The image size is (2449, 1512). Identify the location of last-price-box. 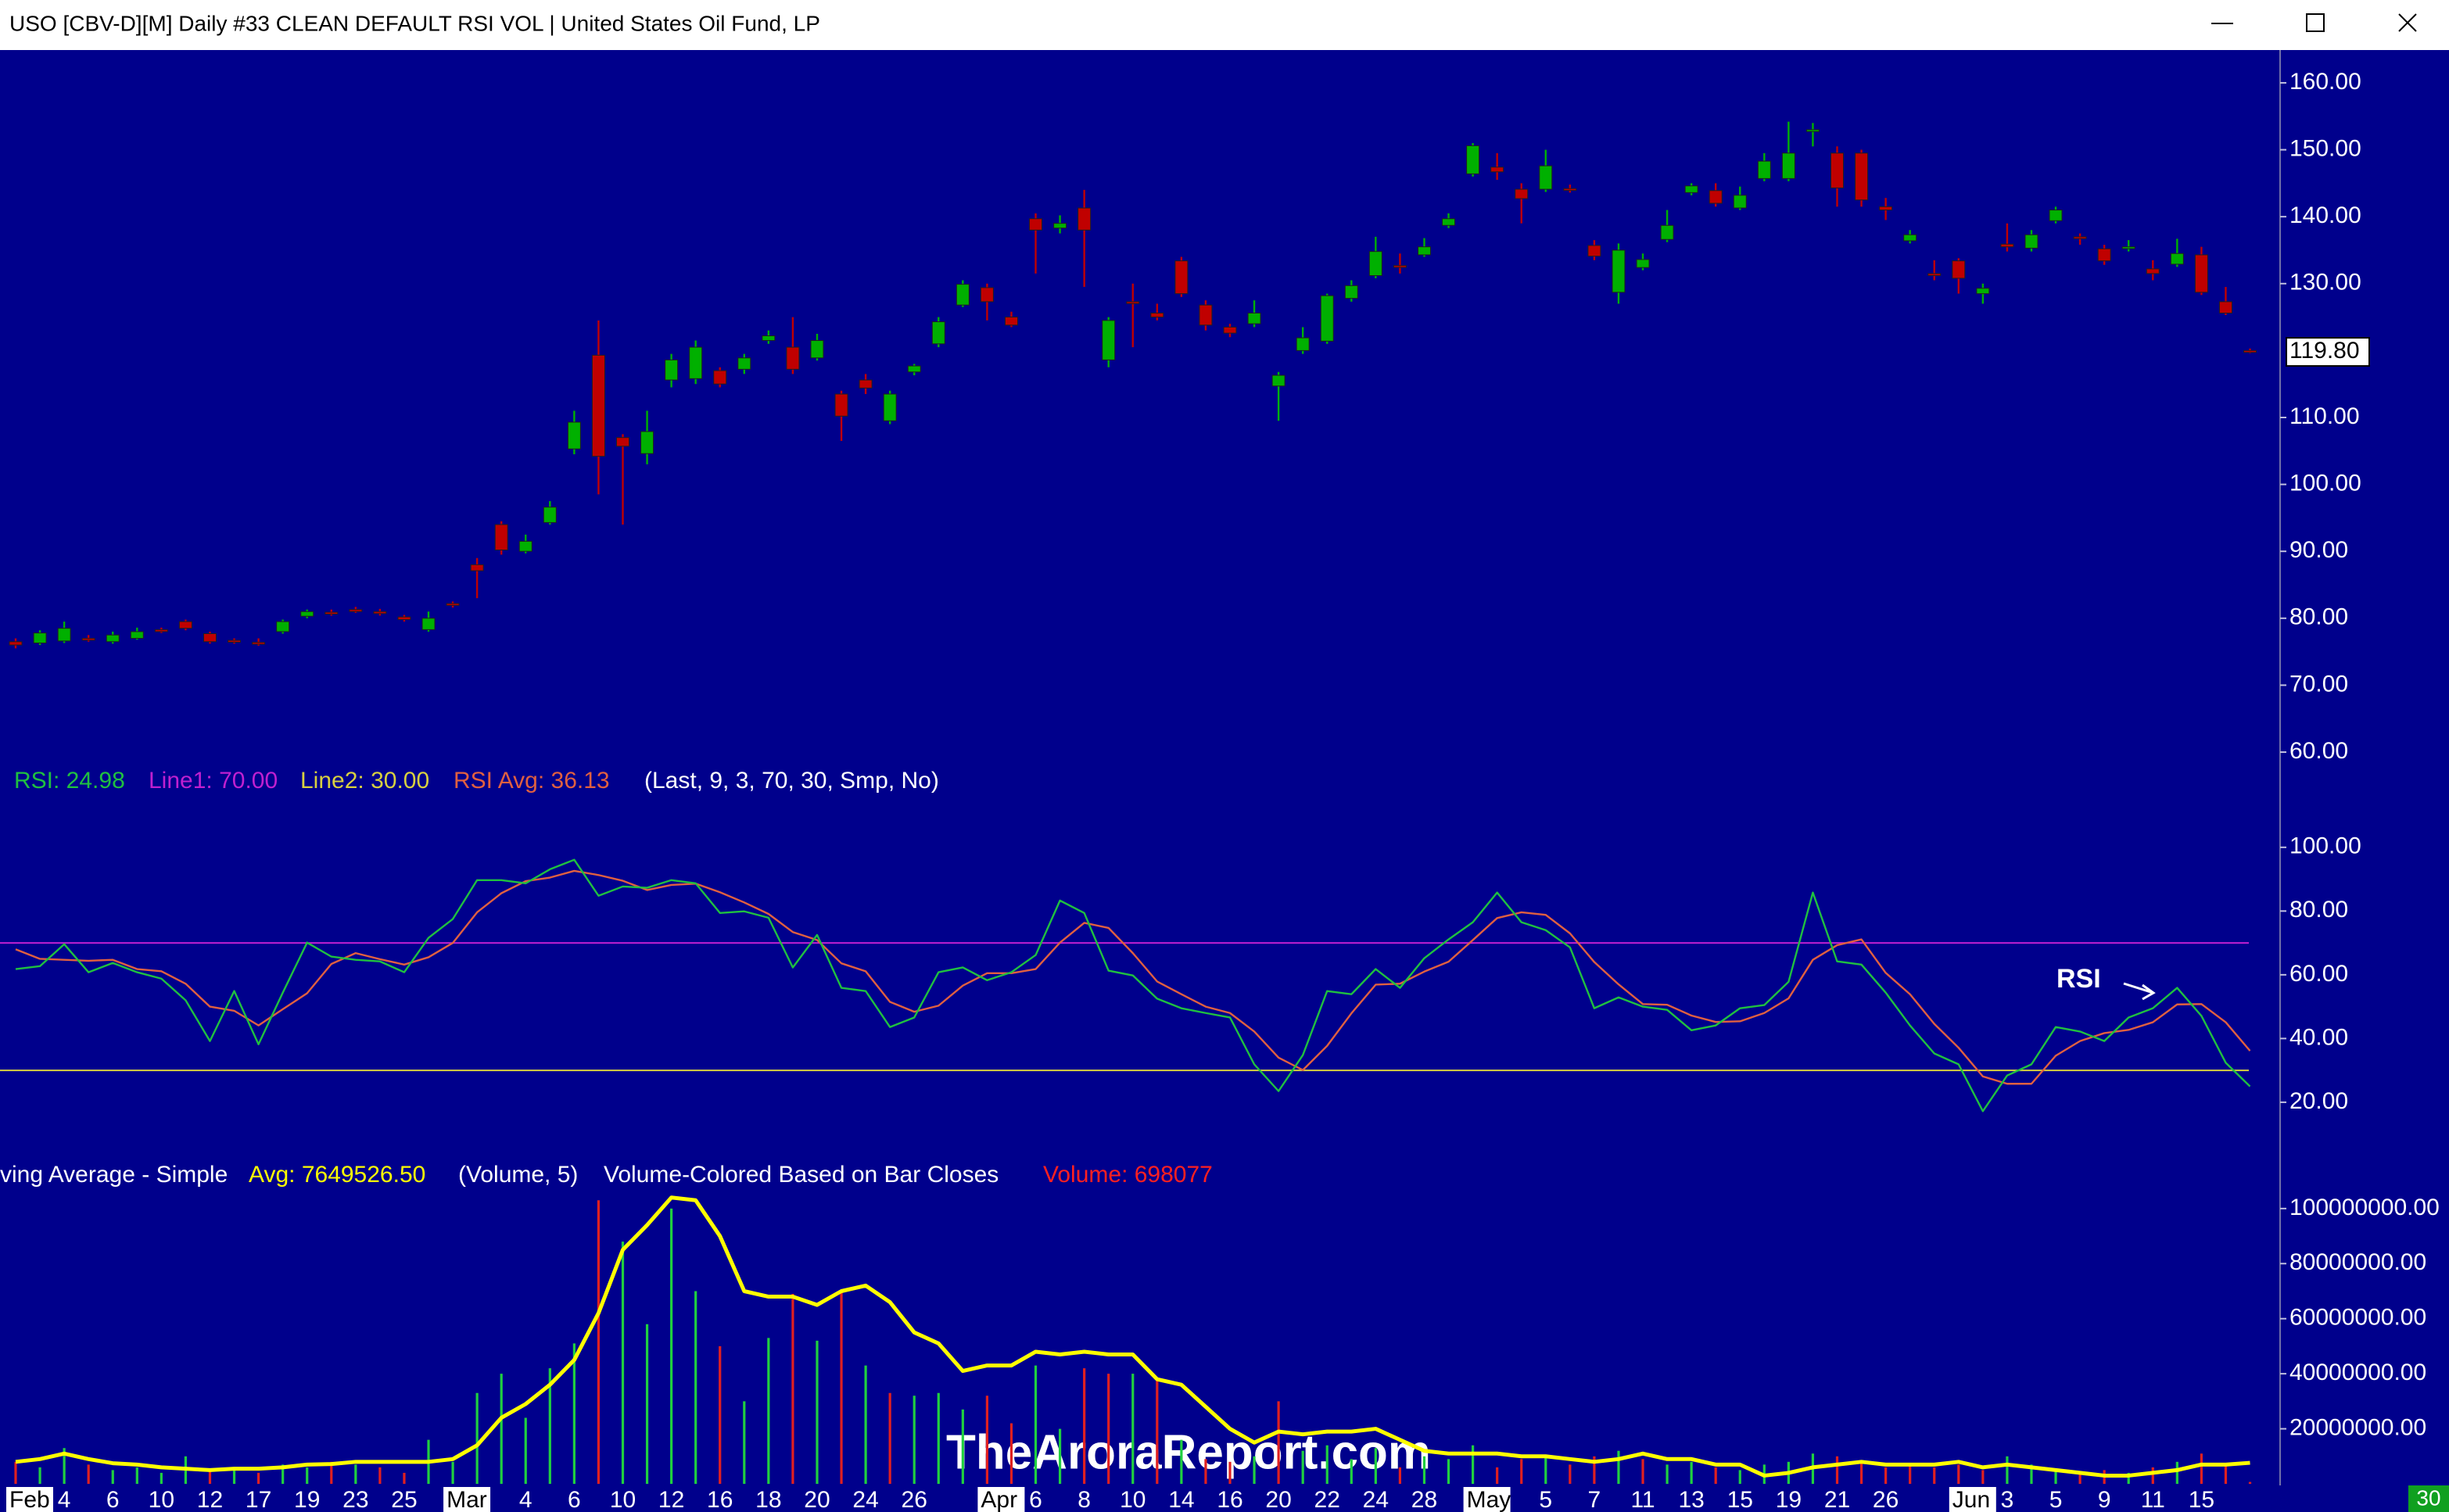
(2328, 352).